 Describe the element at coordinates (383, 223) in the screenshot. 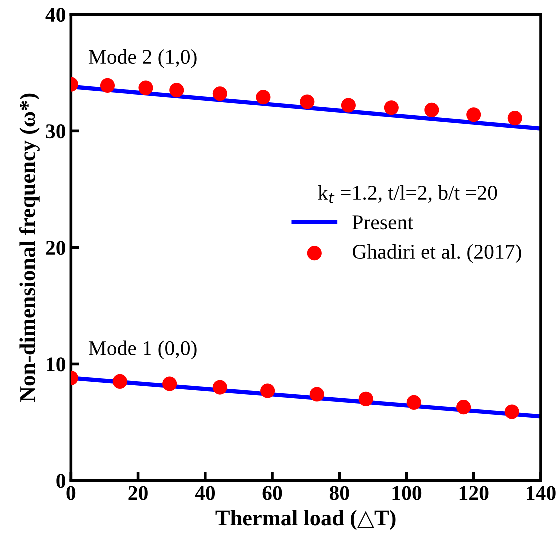

I see `legend-label: Present` at that location.